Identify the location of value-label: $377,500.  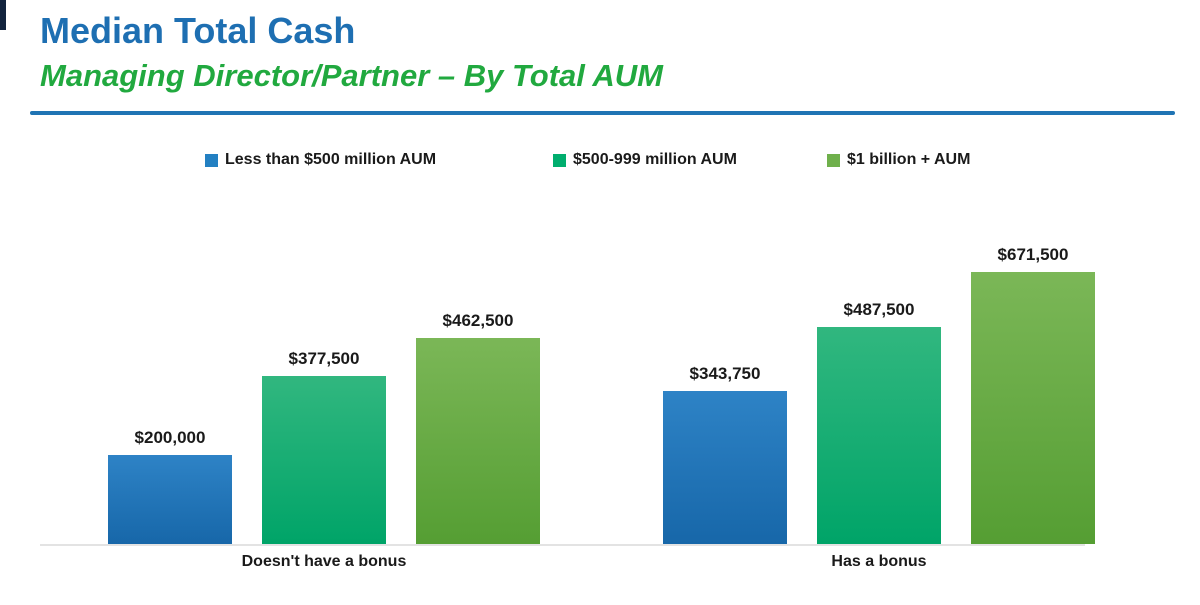
(324, 358).